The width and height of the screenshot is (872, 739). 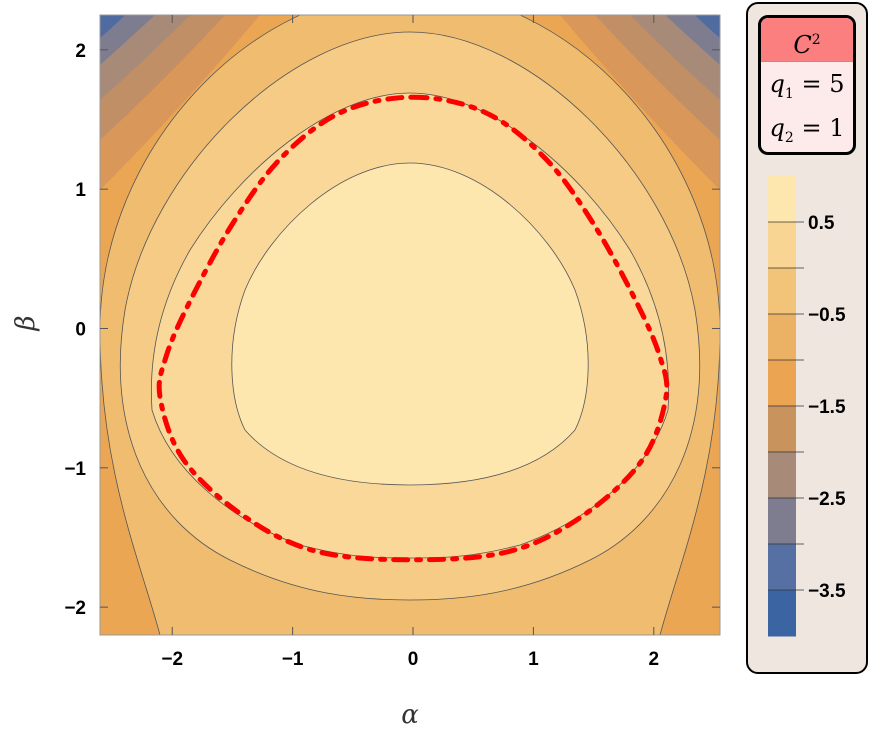 I want to click on colorbar: 0.5 −0.5 −1.5 −2.5 −3.5, so click(x=807, y=406).